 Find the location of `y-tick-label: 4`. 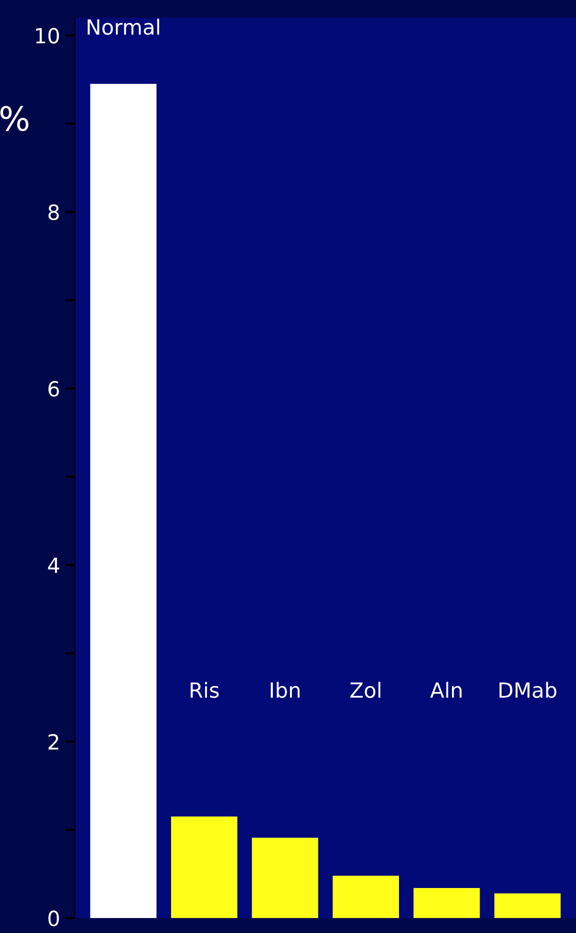

y-tick-label: 4 is located at coordinates (54, 565).